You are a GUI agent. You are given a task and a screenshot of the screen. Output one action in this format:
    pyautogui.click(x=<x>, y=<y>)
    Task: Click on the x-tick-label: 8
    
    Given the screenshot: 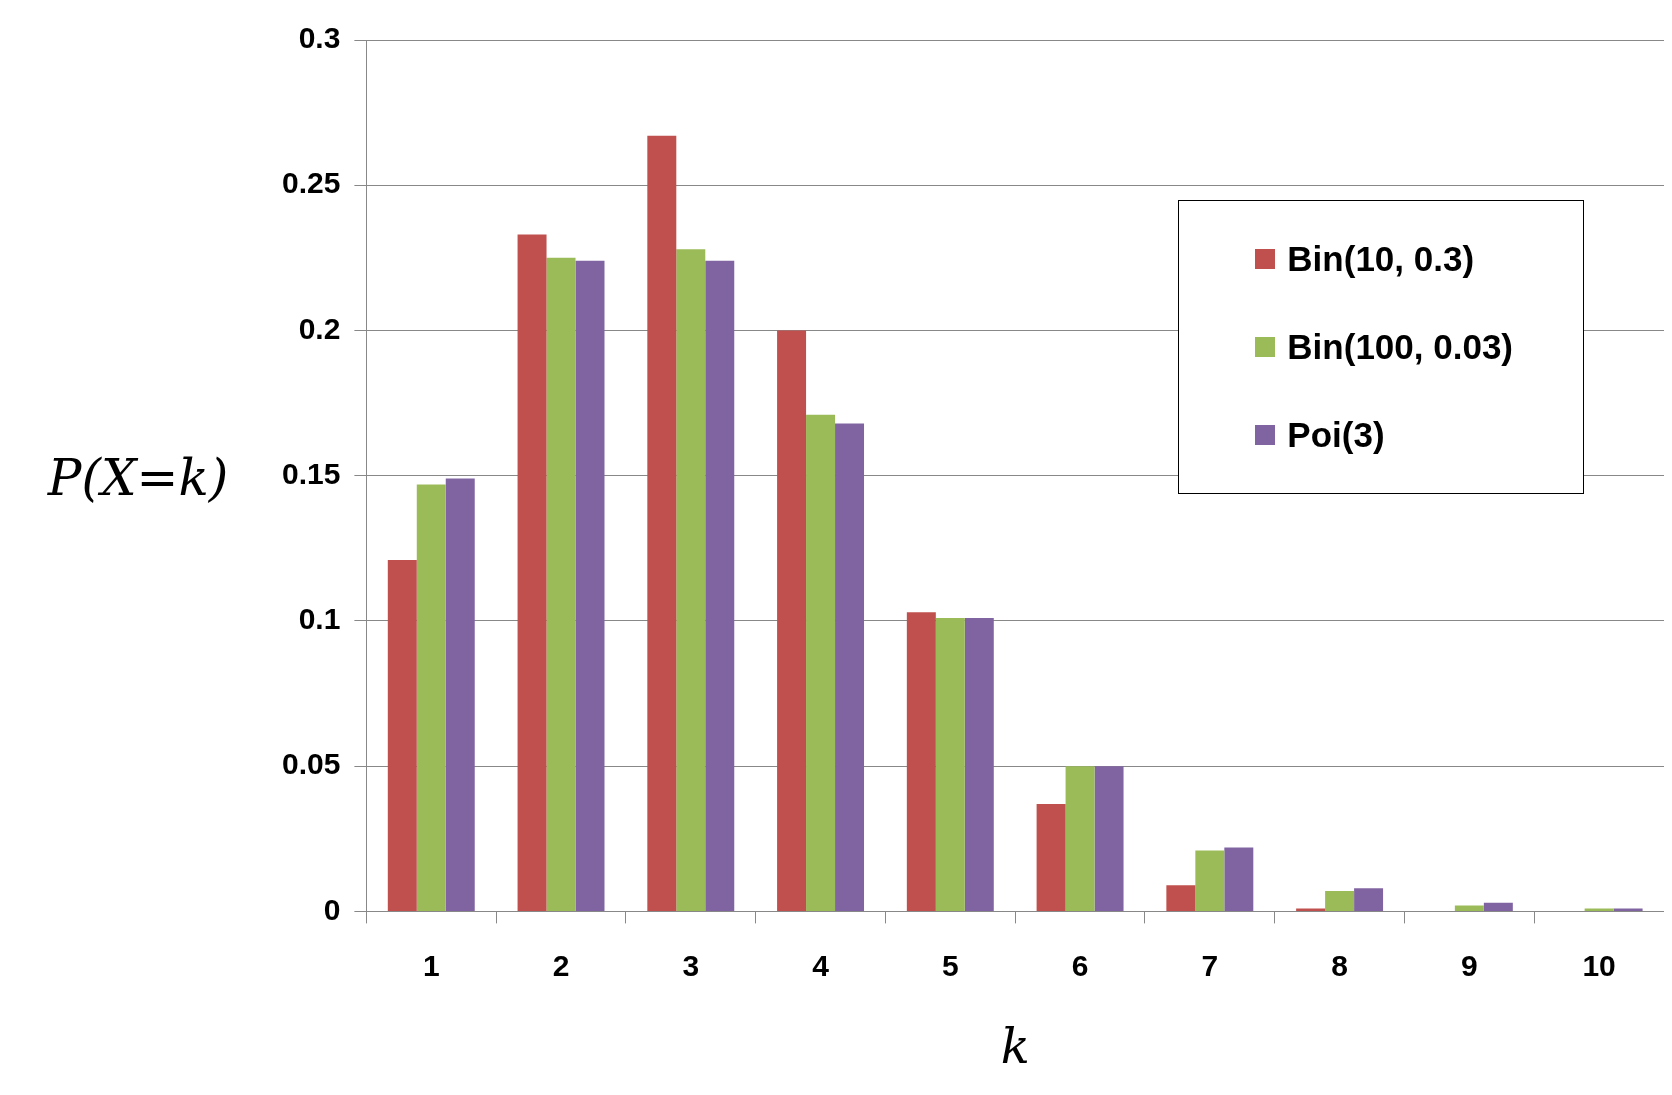 What is the action you would take?
    pyautogui.click(x=1339, y=965)
    